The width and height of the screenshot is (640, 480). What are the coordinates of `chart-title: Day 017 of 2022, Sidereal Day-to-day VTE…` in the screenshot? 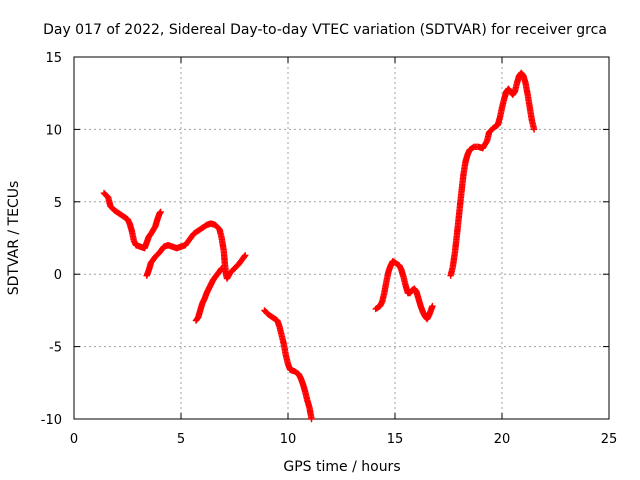 It's located at (325, 30).